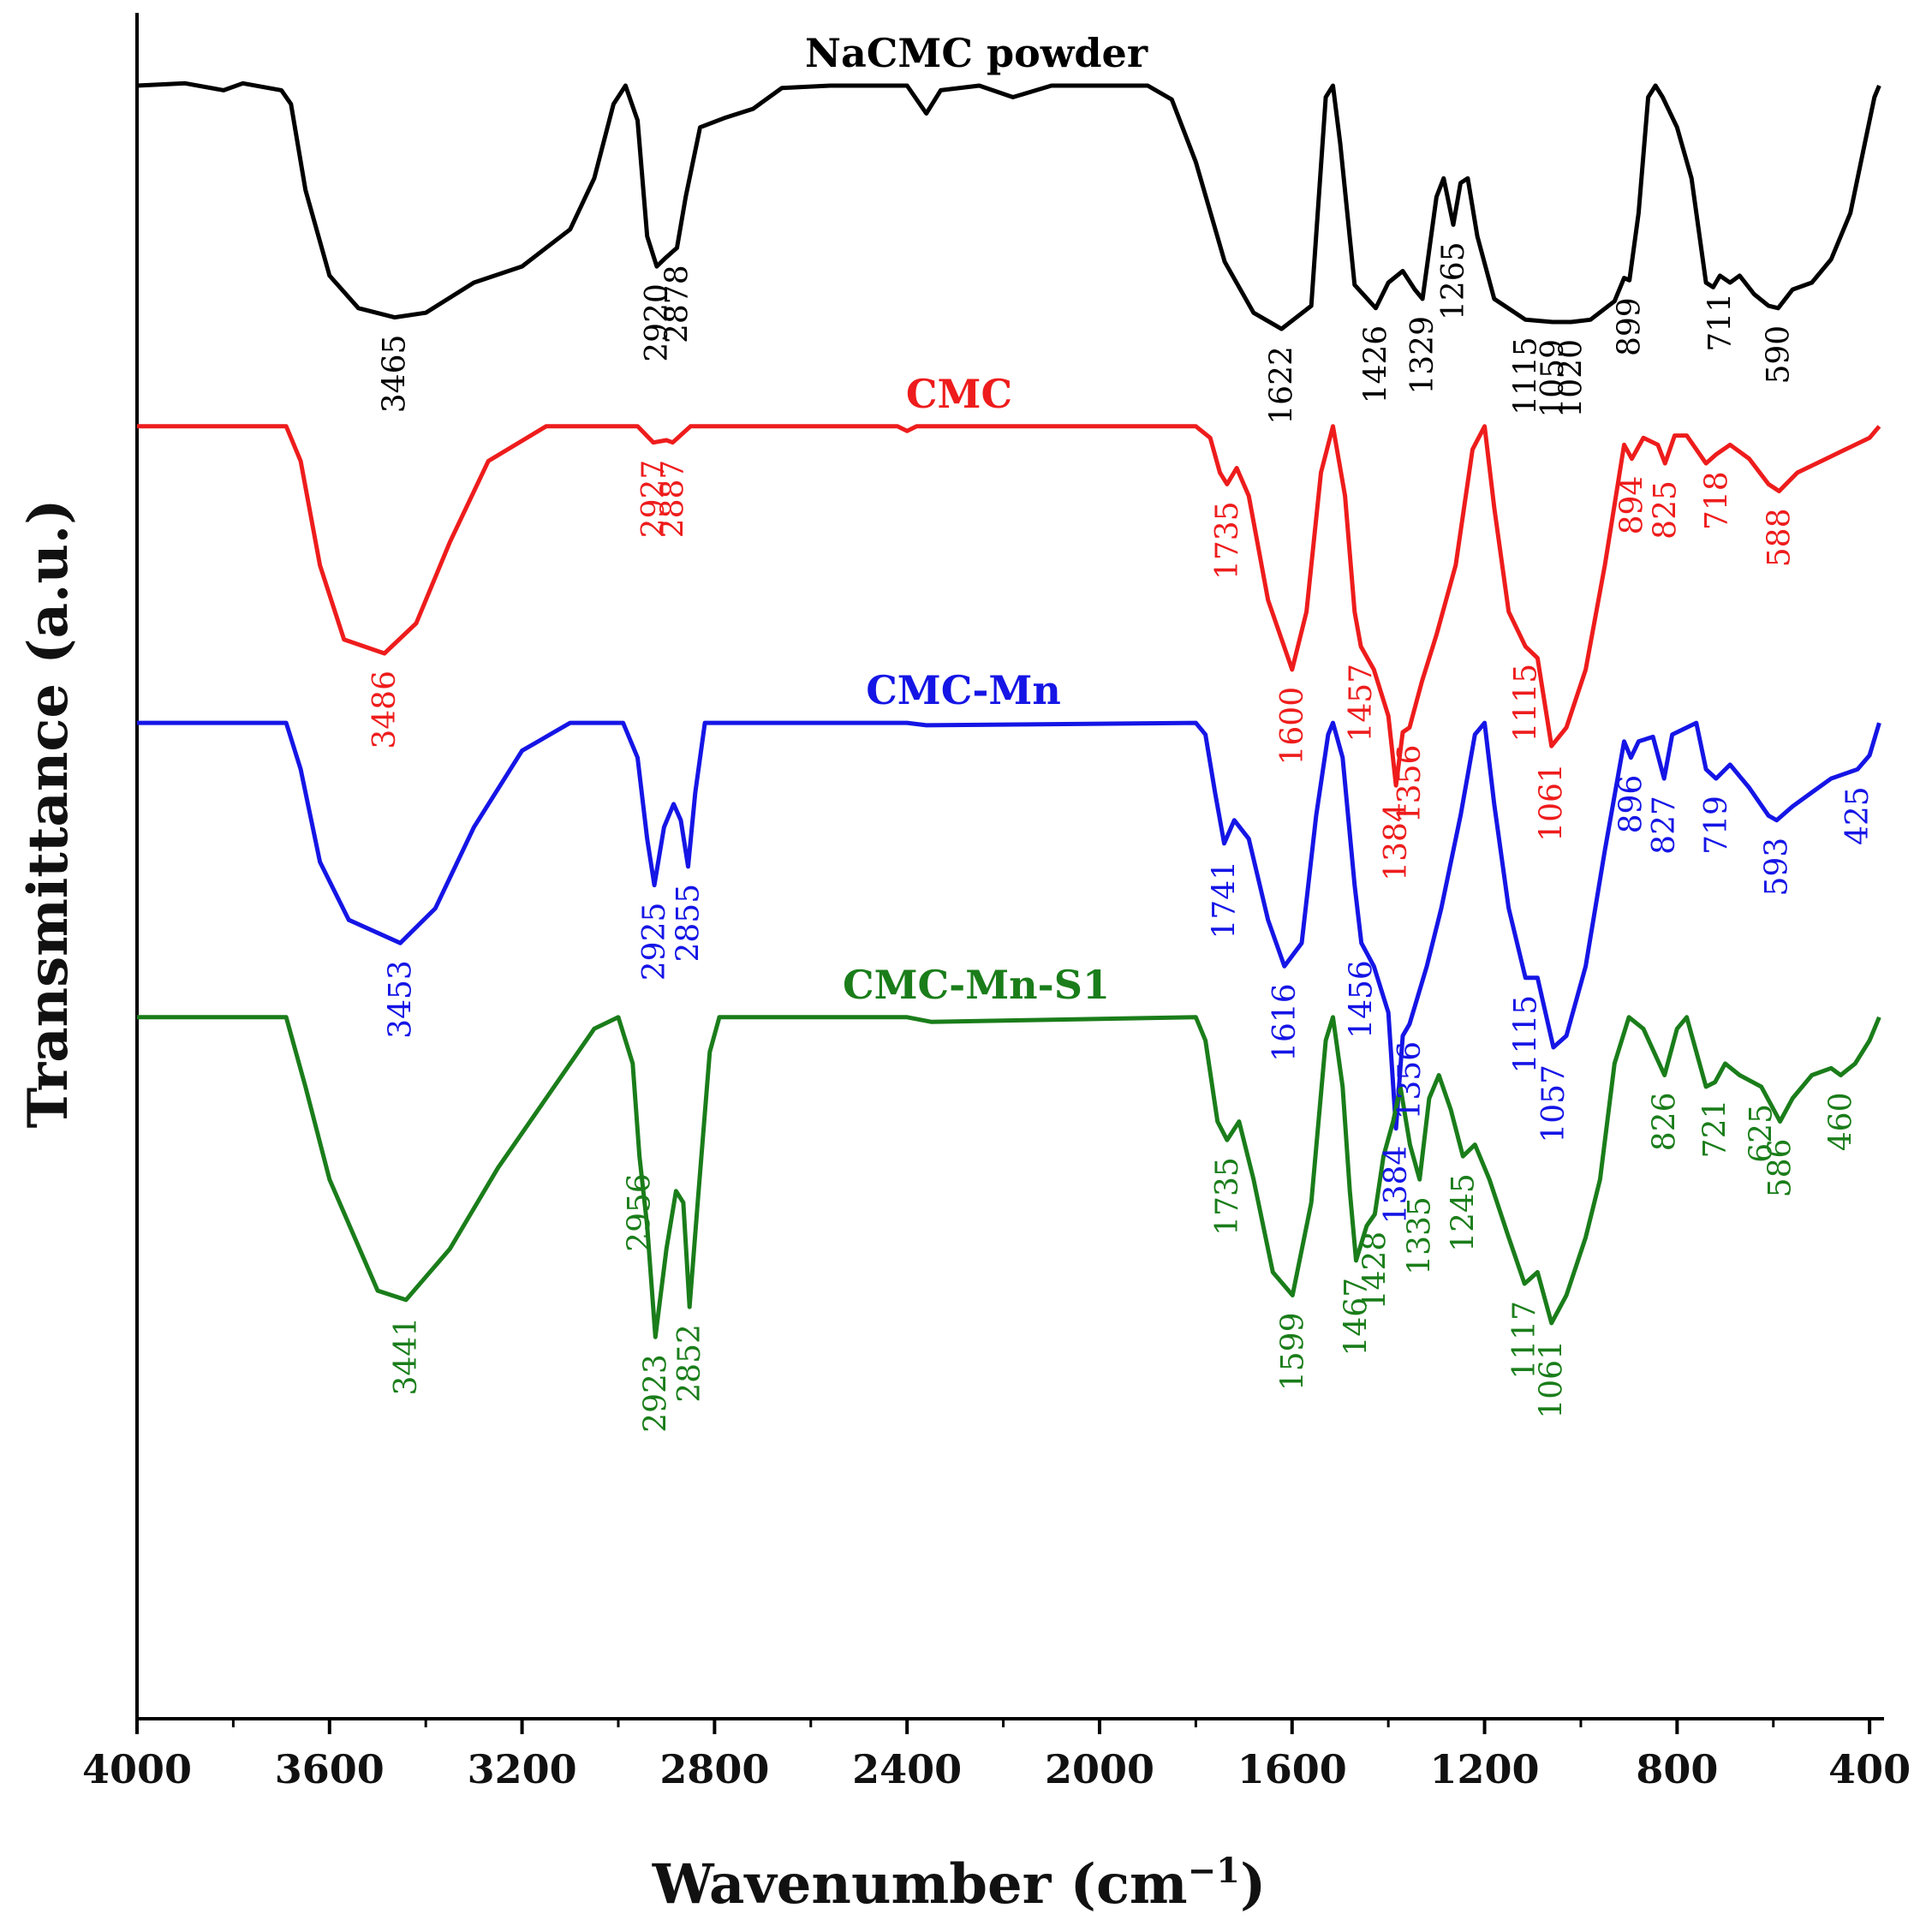 Image resolution: width=1920 pixels, height=1932 pixels. I want to click on peak-label: 460, so click(1841, 1123).